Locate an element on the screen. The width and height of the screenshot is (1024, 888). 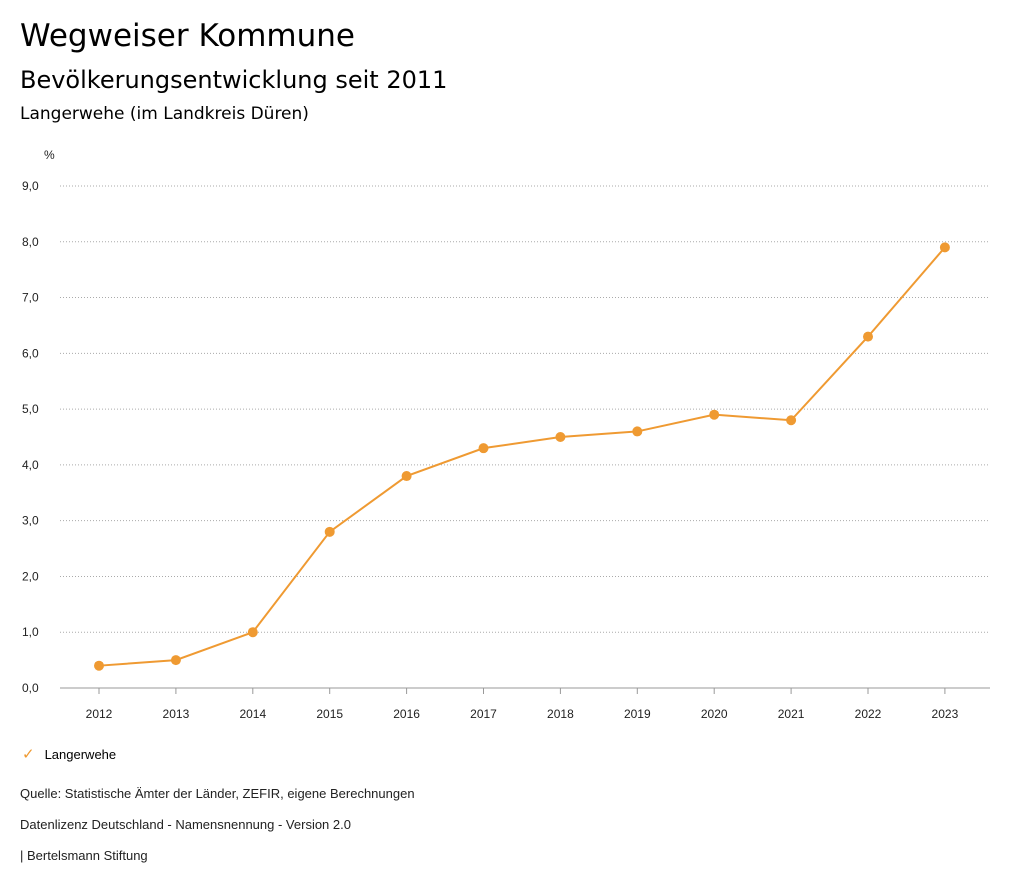
y-tick-label: 8,0 is located at coordinates (30, 242).